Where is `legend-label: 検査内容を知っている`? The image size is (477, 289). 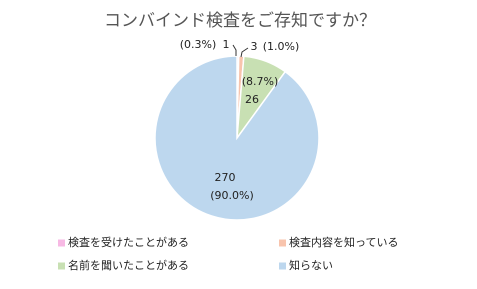 legend-label: 検査内容を知っている is located at coordinates (343, 242).